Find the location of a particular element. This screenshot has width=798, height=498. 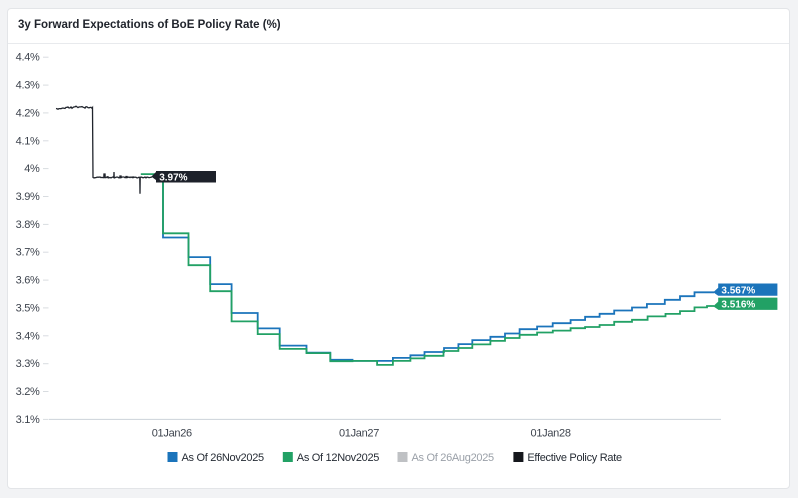

svg-text: As Of 12Nov2025 is located at coordinates (338, 458).